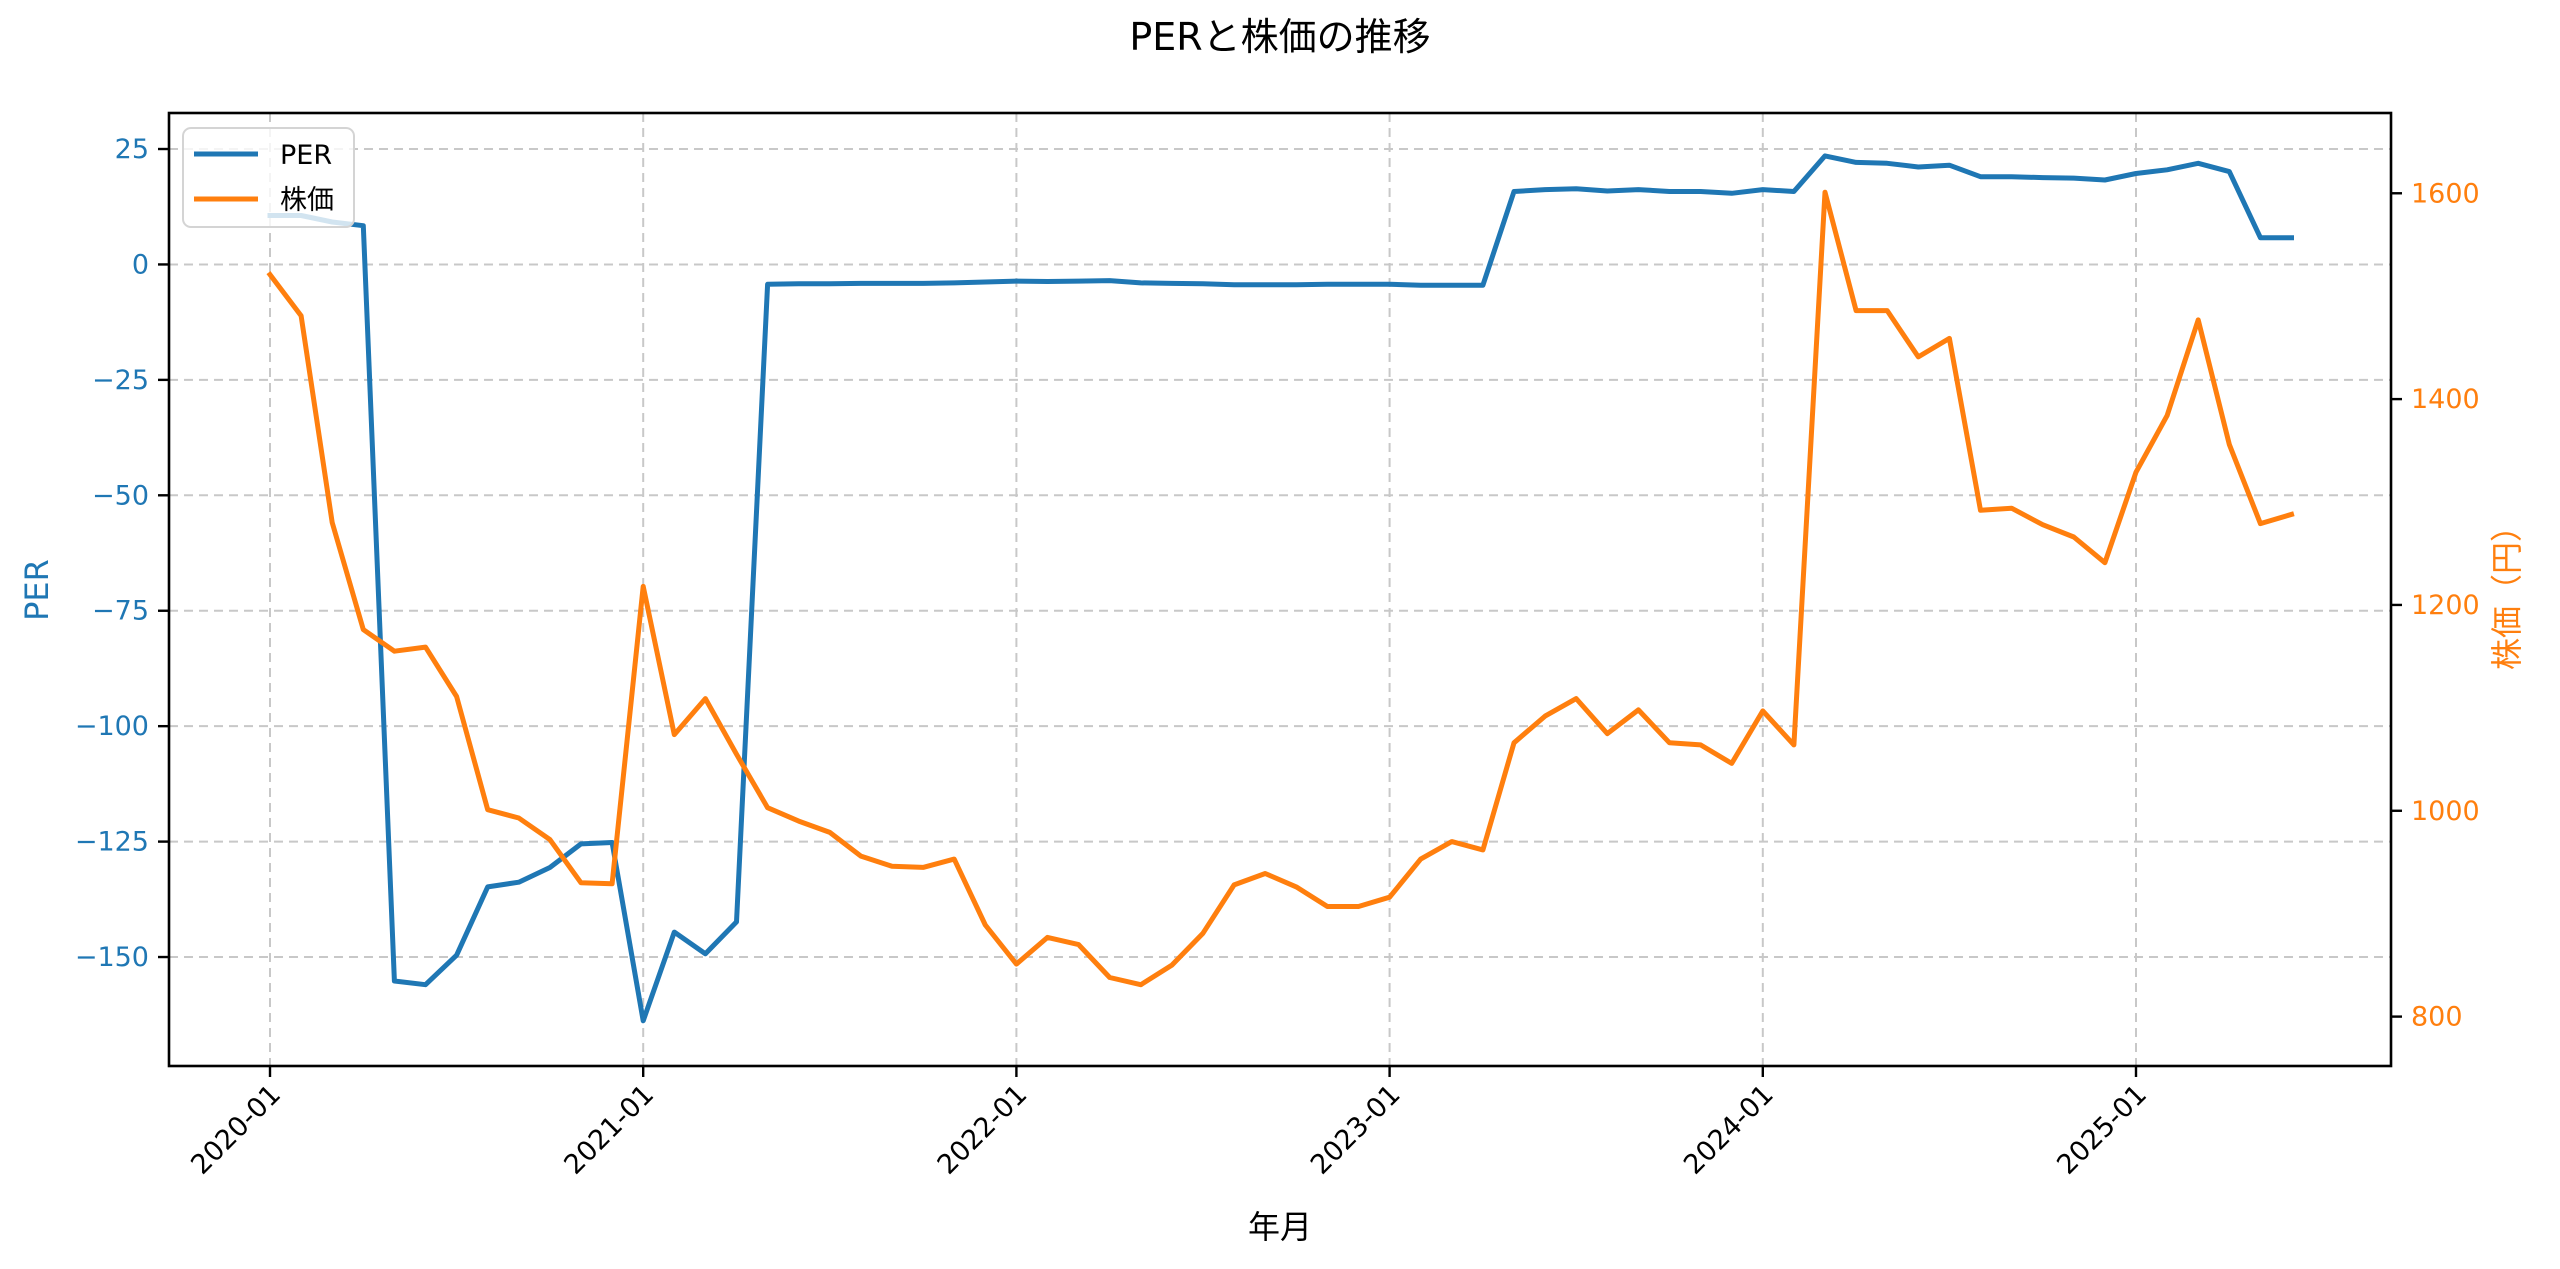 The height and width of the screenshot is (1269, 2560). I want to click on right-tick-label: 1400, so click(2445, 399).